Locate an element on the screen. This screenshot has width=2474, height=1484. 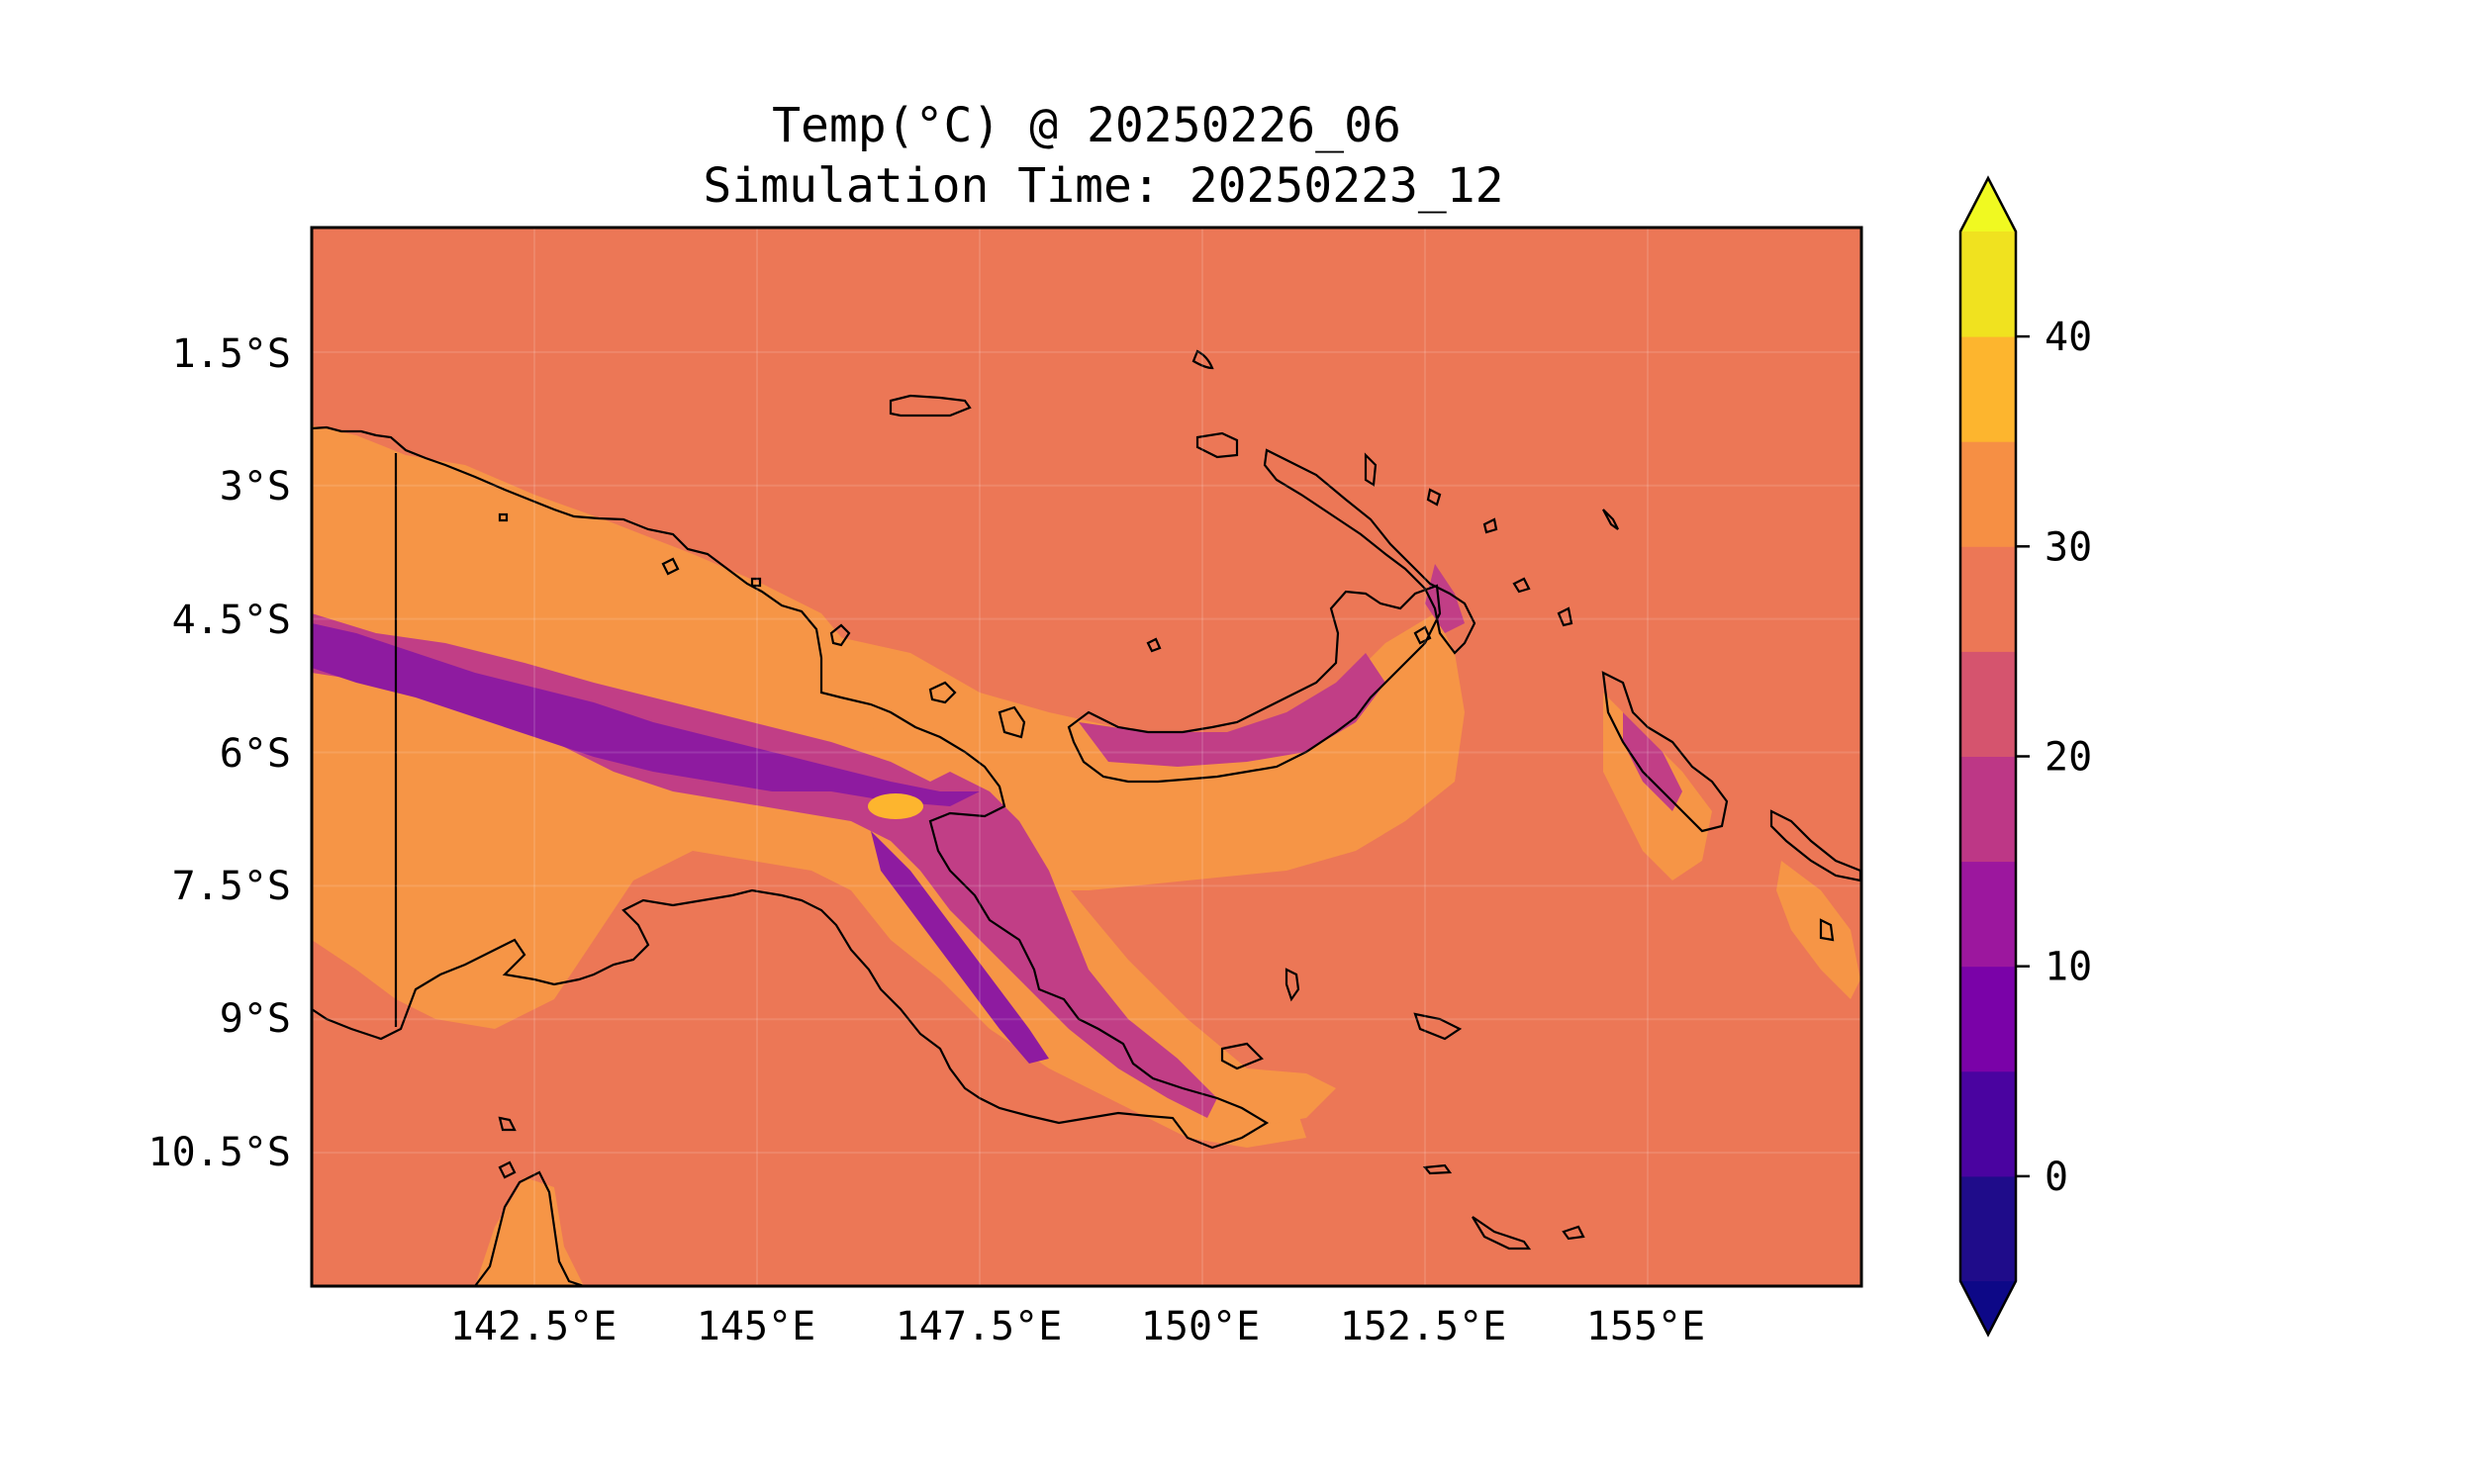
lat-tick-label: 3°S is located at coordinates (256, 487).